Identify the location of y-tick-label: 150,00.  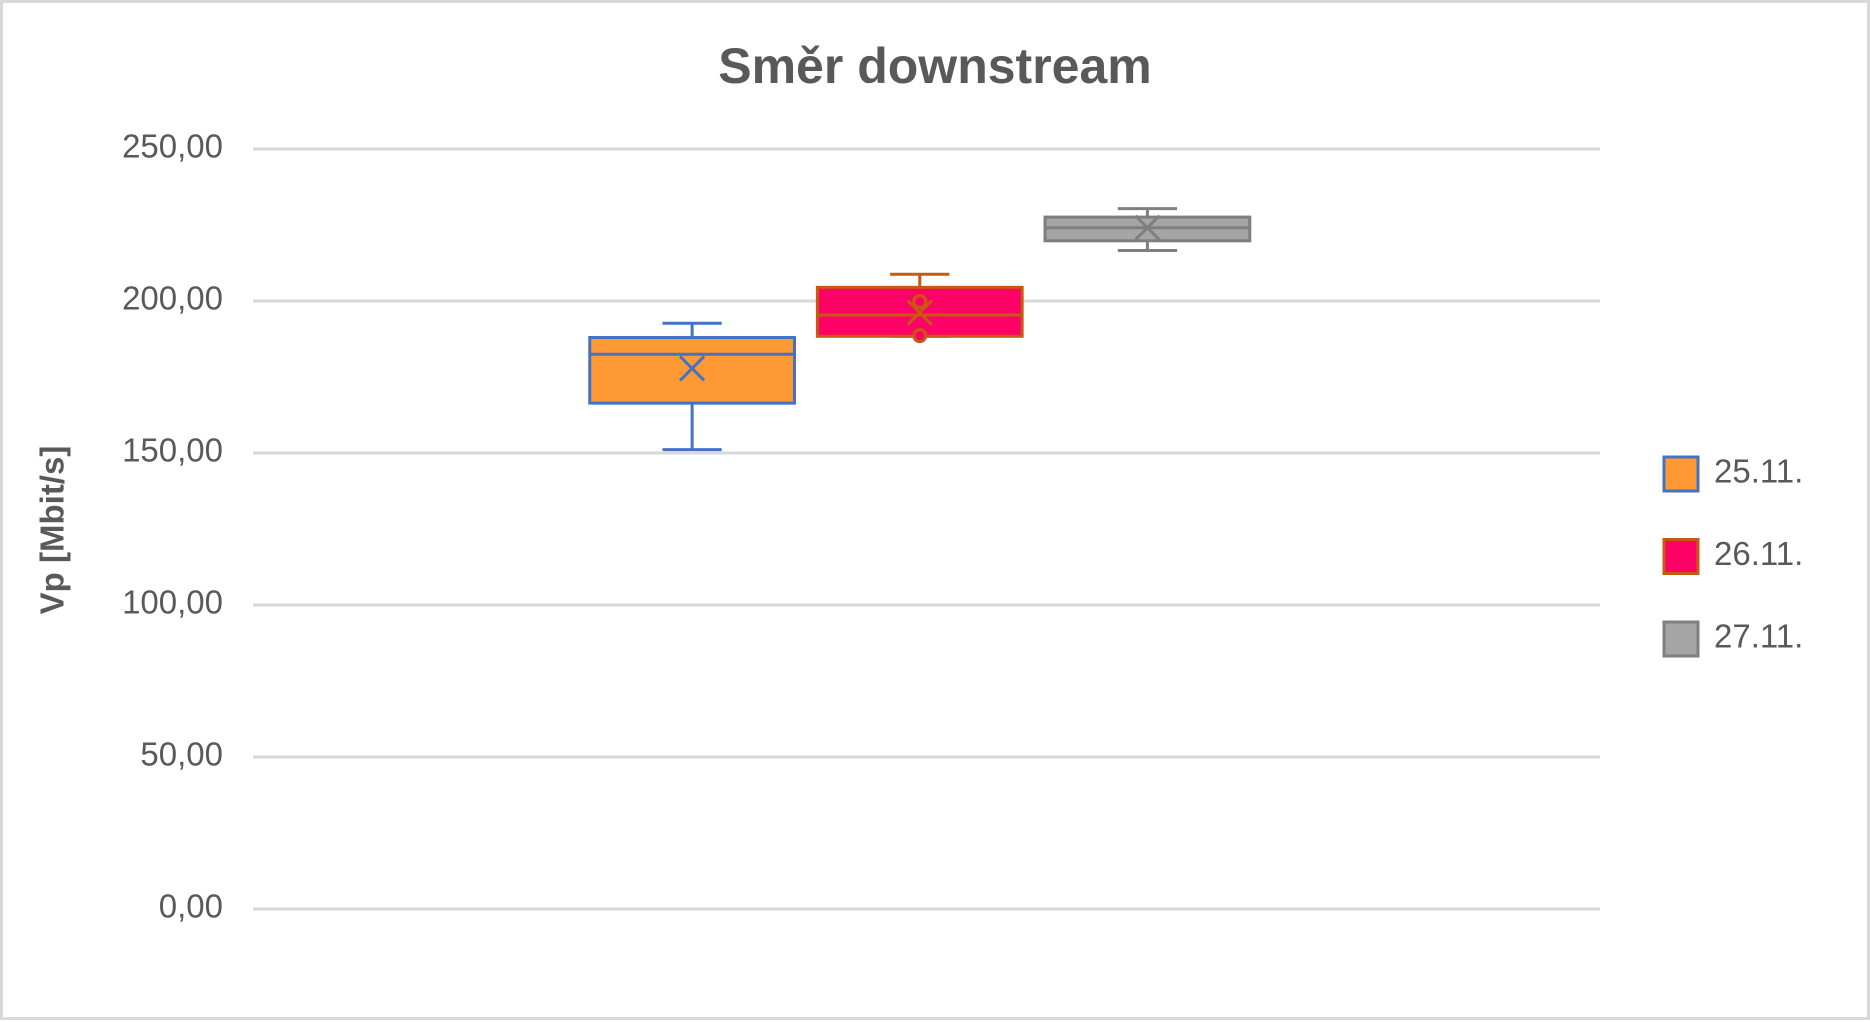
(172, 450).